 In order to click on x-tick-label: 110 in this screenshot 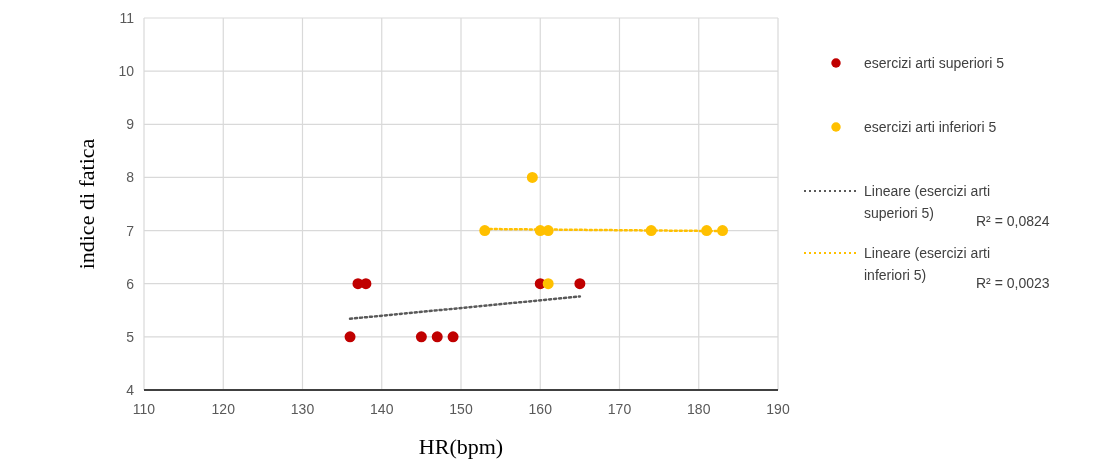, I will do `click(144, 409)`.